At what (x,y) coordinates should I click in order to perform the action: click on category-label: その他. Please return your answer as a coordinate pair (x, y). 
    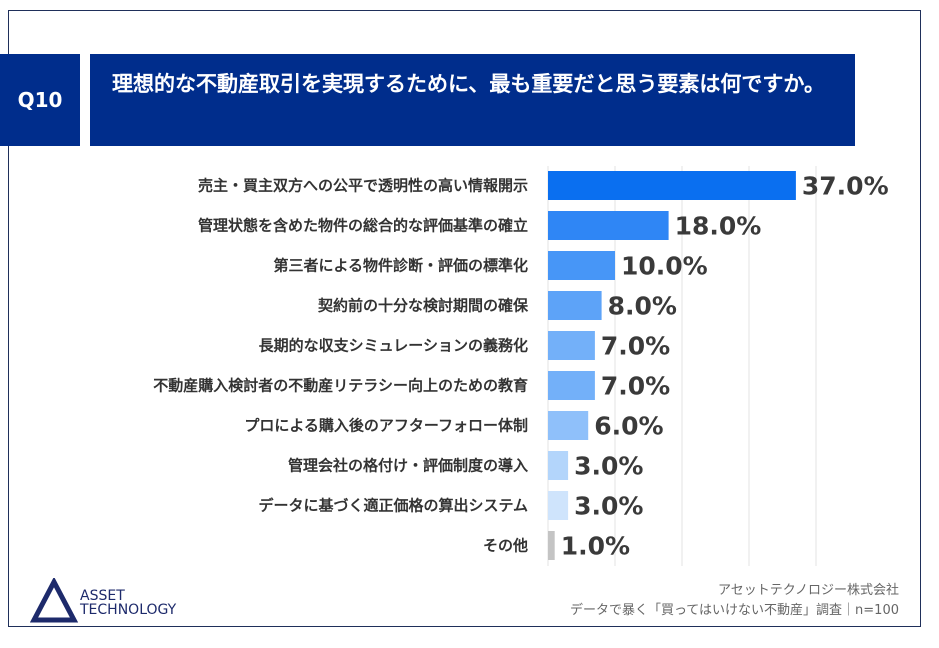
    Looking at the image, I should click on (505, 546).